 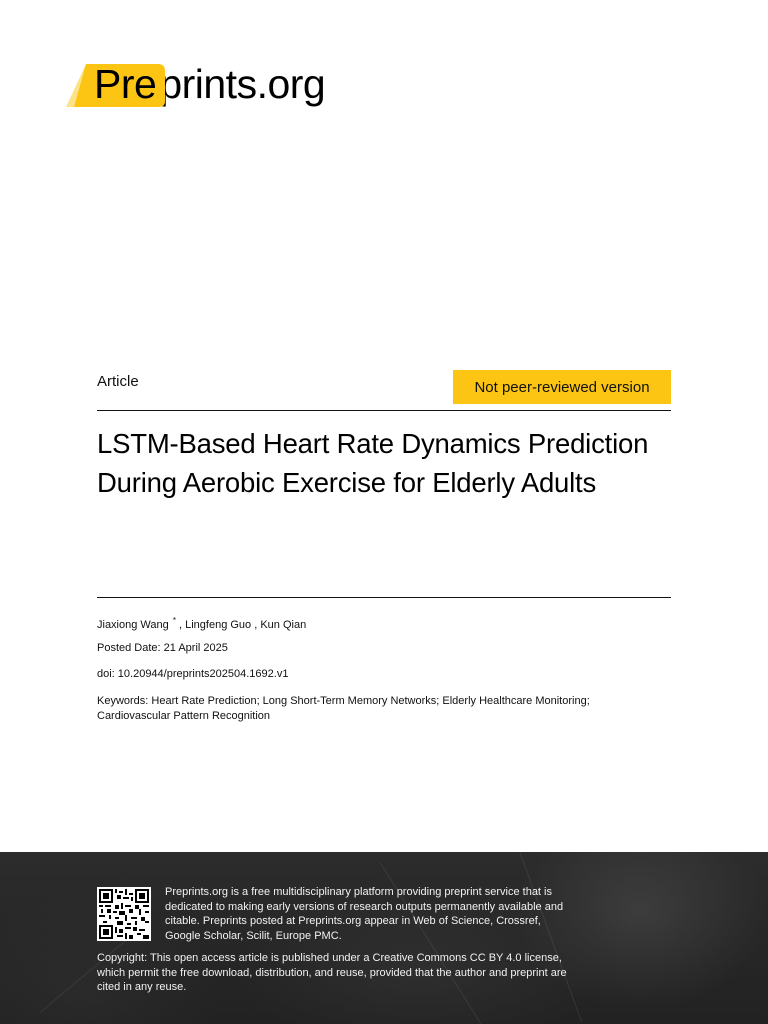 I want to click on logo-tab-shape-icon, so click(x=115, y=85).